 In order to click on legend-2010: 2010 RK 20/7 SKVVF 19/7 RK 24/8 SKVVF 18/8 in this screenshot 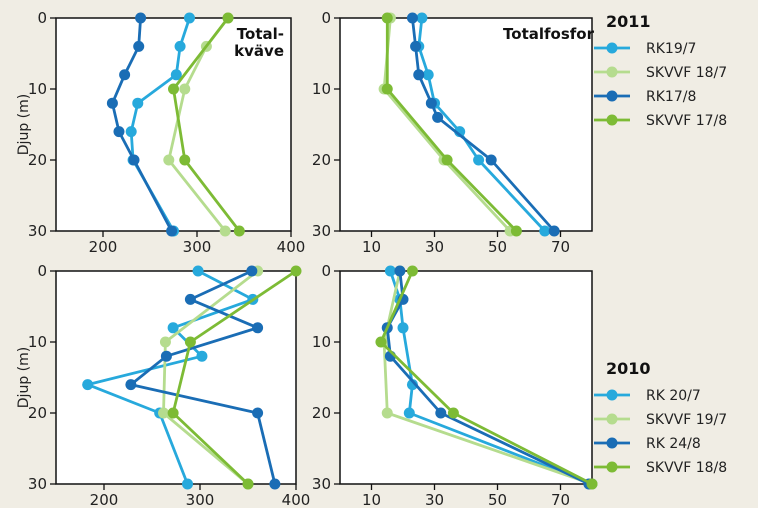, I will do `click(660, 417)`.